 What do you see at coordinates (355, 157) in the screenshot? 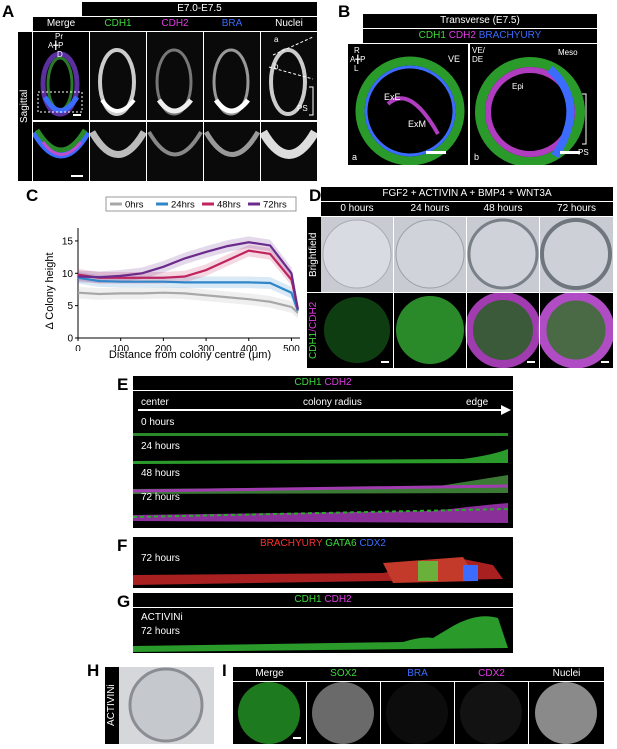
I see `corner-a: a` at bounding box center [355, 157].